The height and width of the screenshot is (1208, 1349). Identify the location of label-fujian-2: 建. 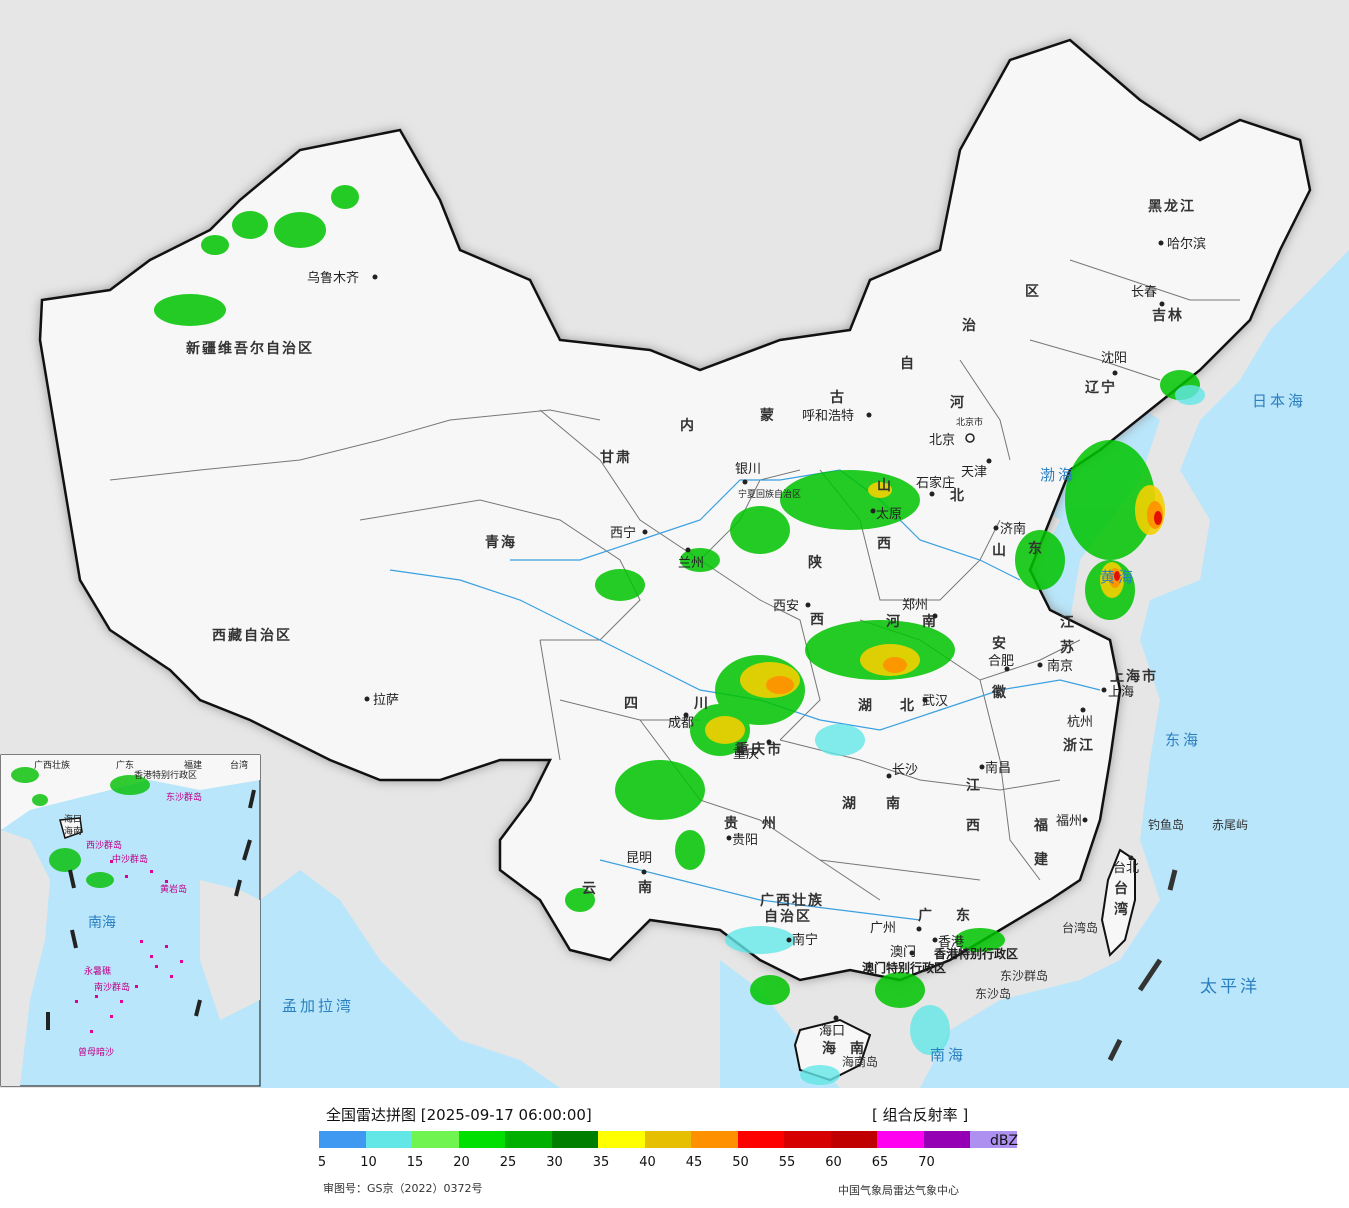
(1042, 859).